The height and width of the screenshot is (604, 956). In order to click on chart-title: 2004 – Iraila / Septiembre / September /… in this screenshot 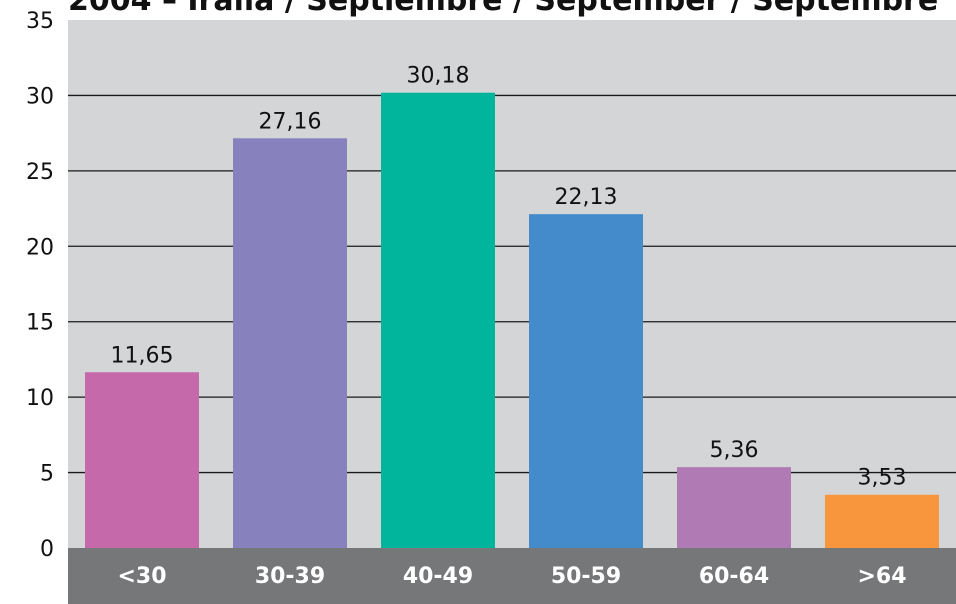, I will do `click(503, 9)`.